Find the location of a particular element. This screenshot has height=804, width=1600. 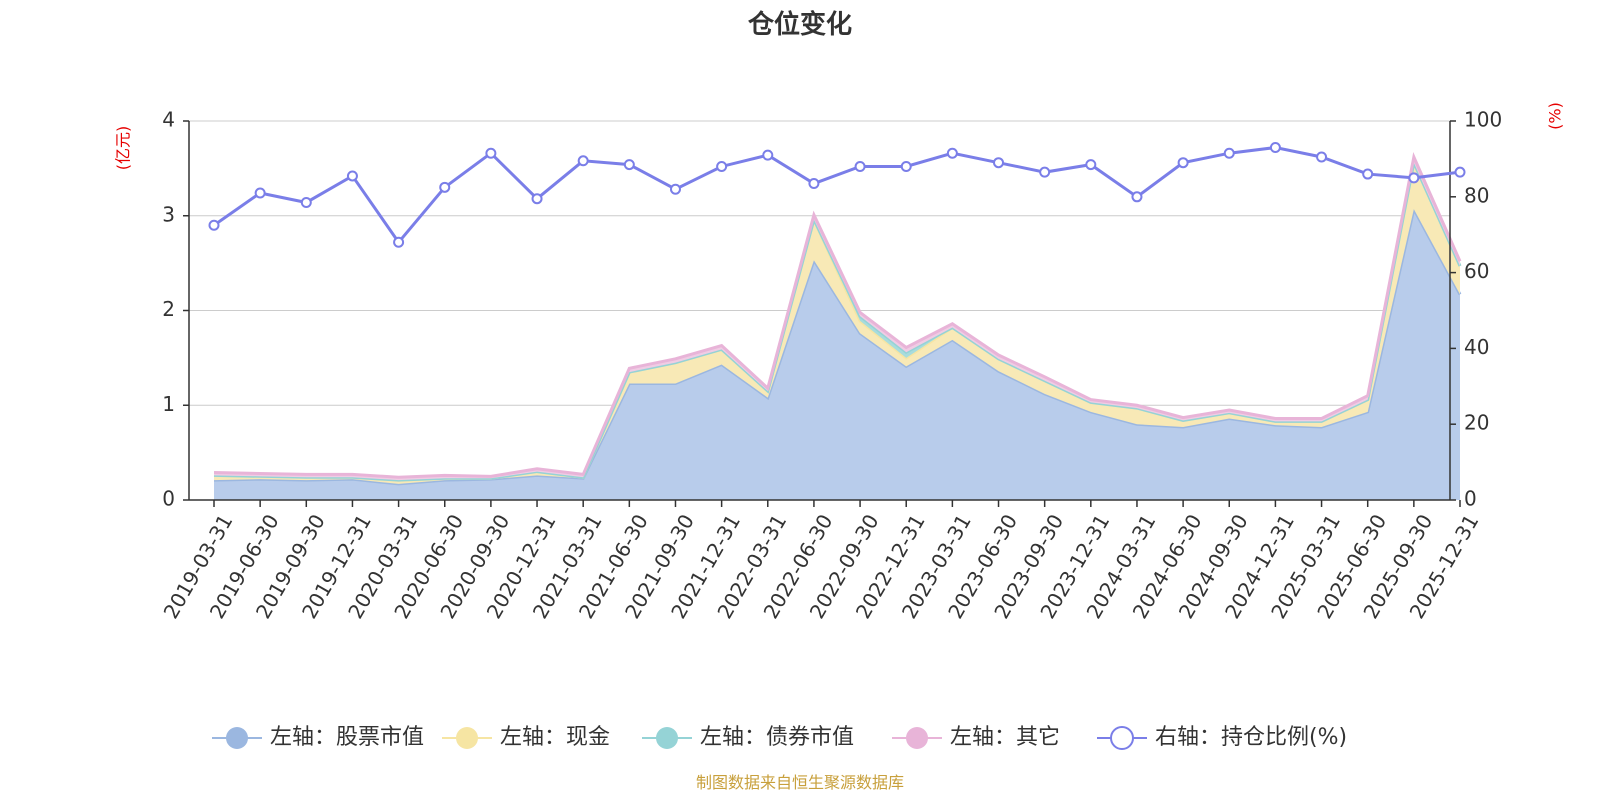

legend-item: 左轴：现金 is located at coordinates (526, 737).